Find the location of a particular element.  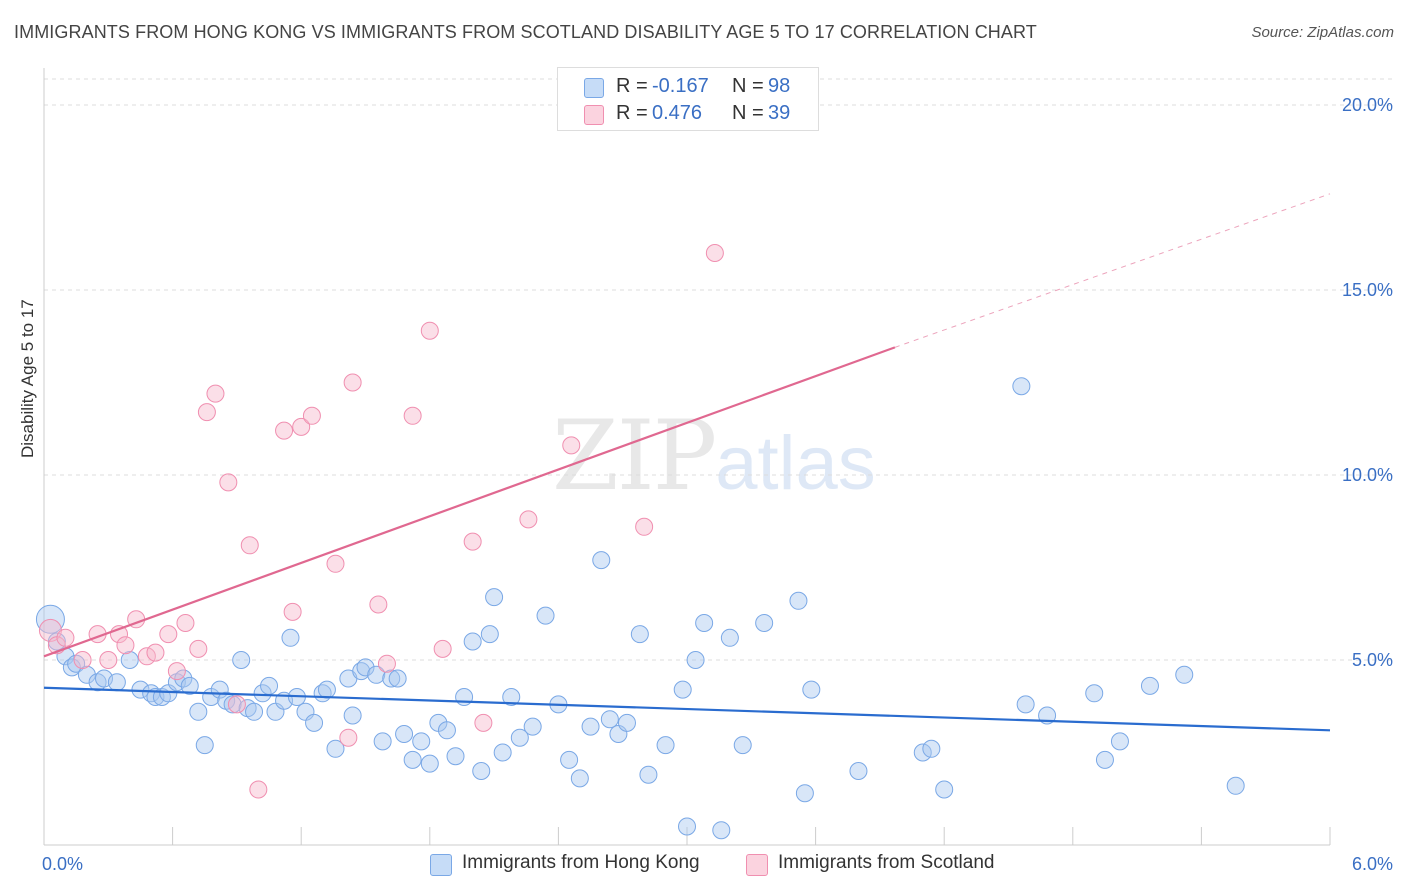

hong-kong-trendline is located at coordinates (687, 709).